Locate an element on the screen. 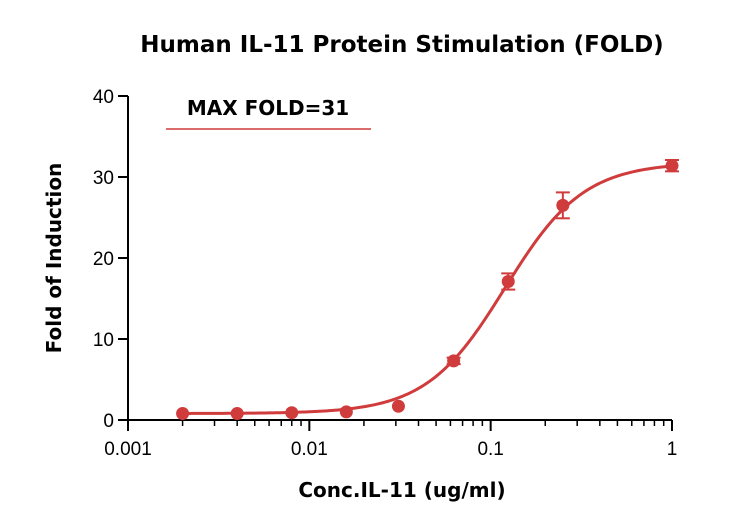 The width and height of the screenshot is (756, 527). annotation-max-fold: MAX FOLD=31 is located at coordinates (268, 108).